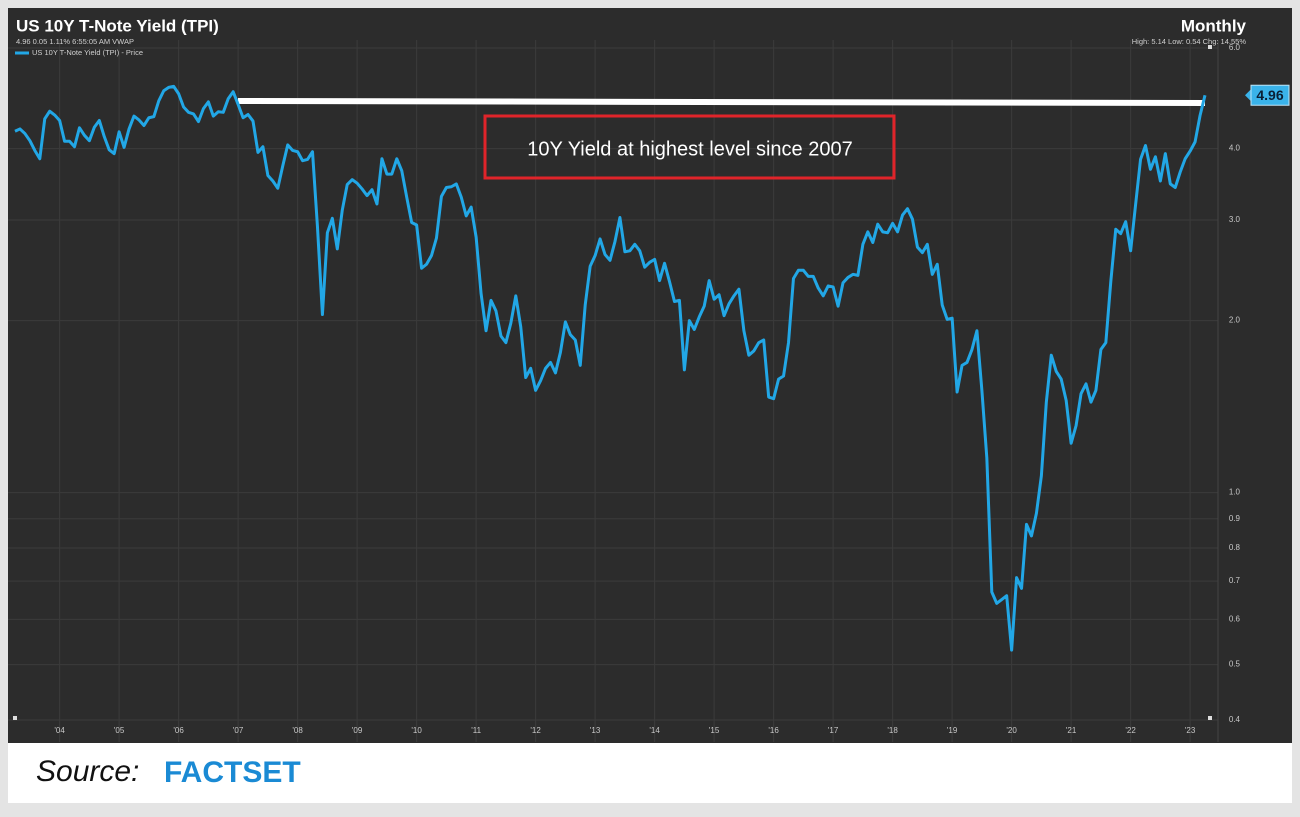 Image resolution: width=1300 pixels, height=817 pixels. What do you see at coordinates (416, 730) in the screenshot?
I see `x-tick-label: '10` at bounding box center [416, 730].